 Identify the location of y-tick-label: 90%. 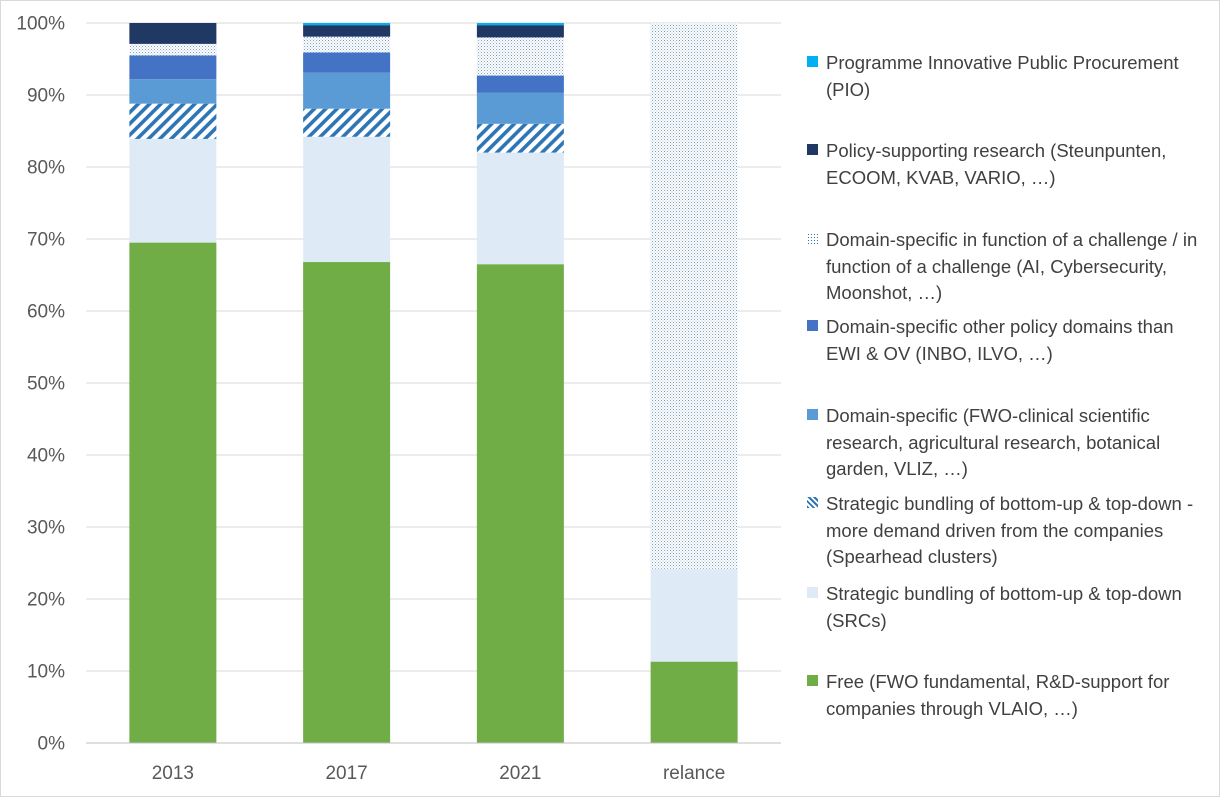
(46, 96).